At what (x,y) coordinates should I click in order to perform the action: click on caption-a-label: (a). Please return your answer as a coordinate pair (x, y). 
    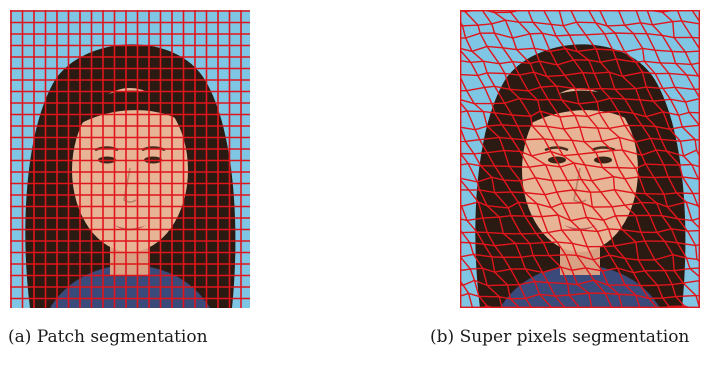
    Looking at the image, I should click on (20, 337).